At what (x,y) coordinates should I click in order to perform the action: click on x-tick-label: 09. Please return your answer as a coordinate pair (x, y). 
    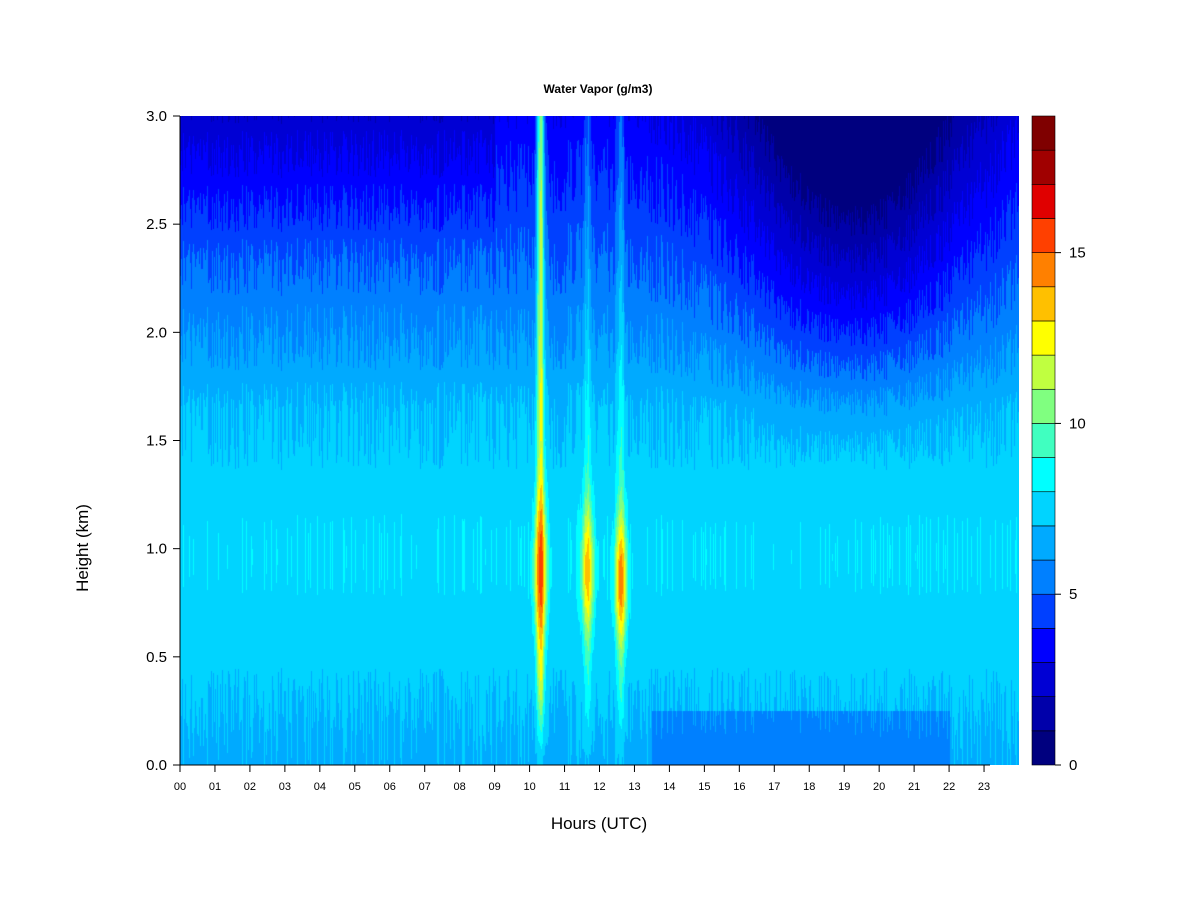
    Looking at the image, I should click on (495, 787).